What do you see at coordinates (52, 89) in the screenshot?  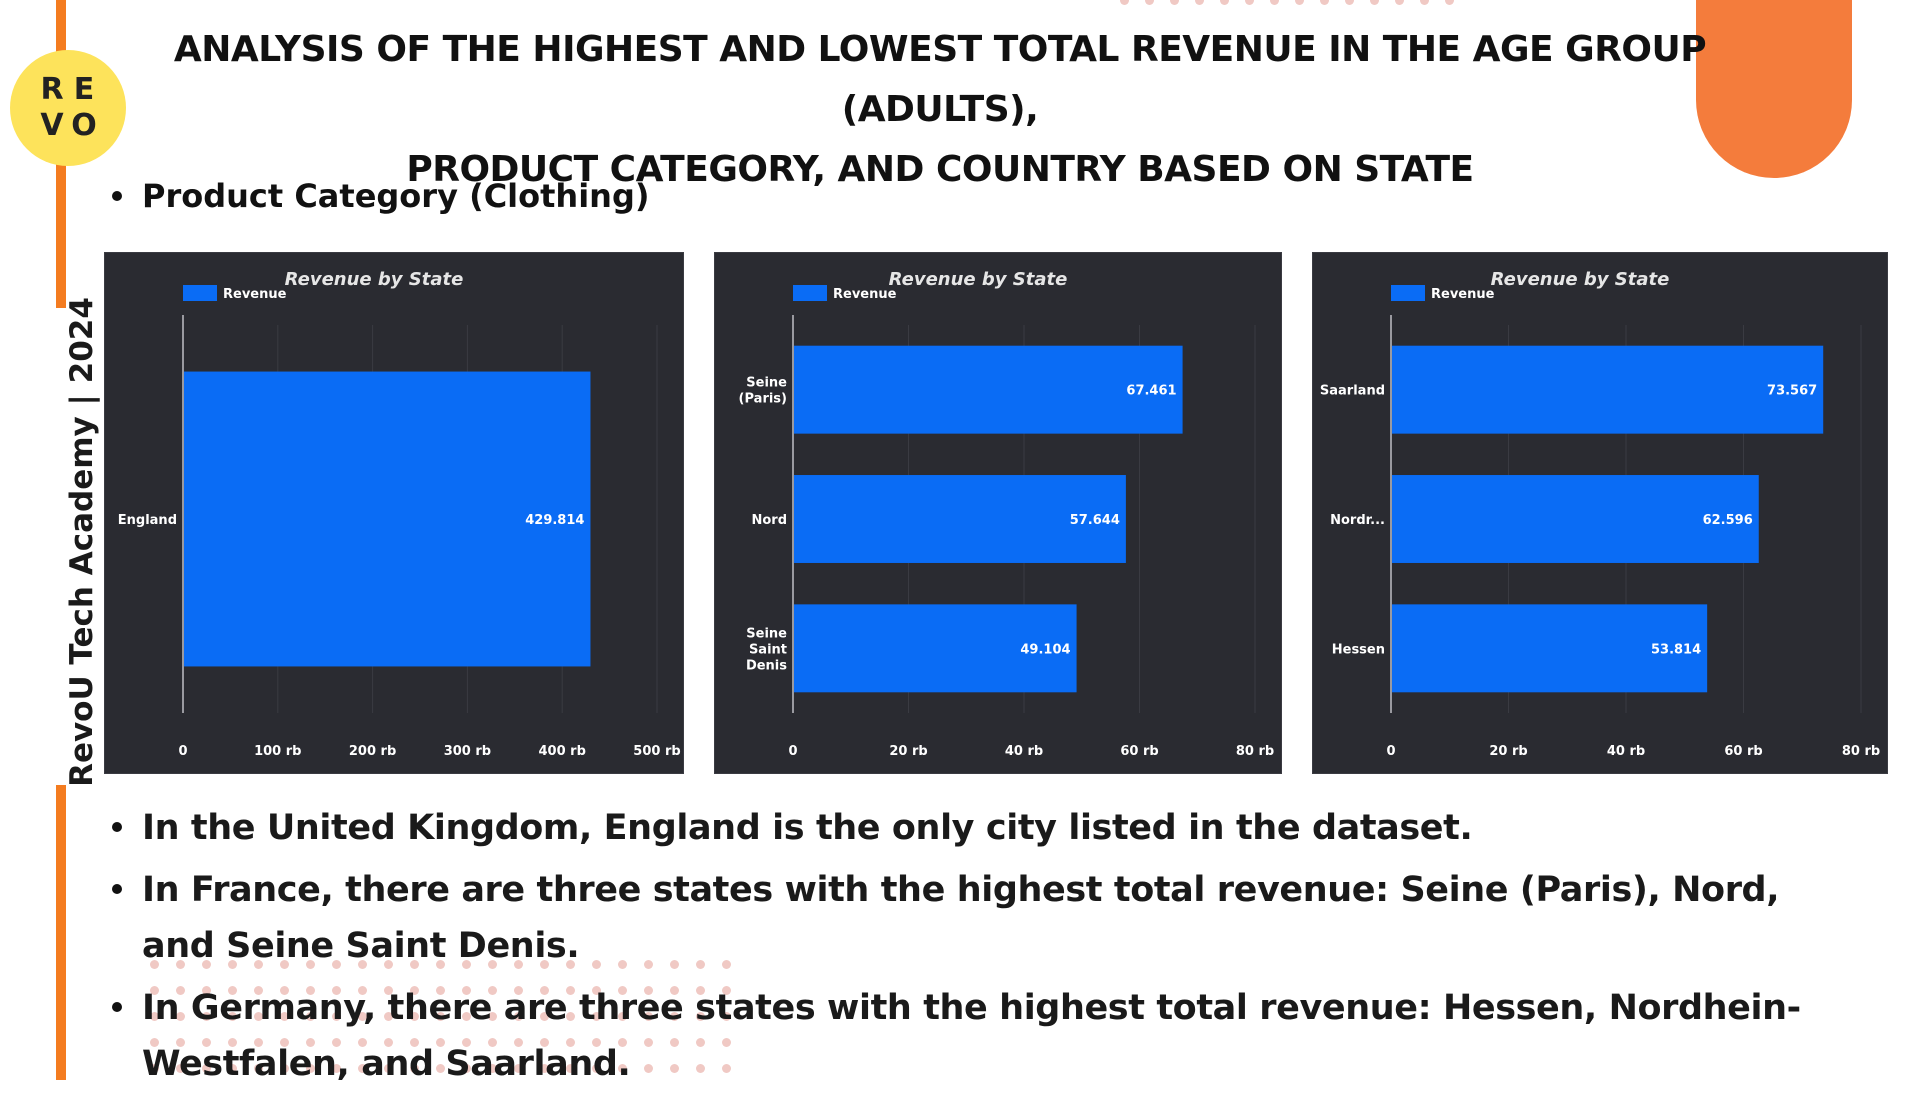 I see `logo-letter: R` at bounding box center [52, 89].